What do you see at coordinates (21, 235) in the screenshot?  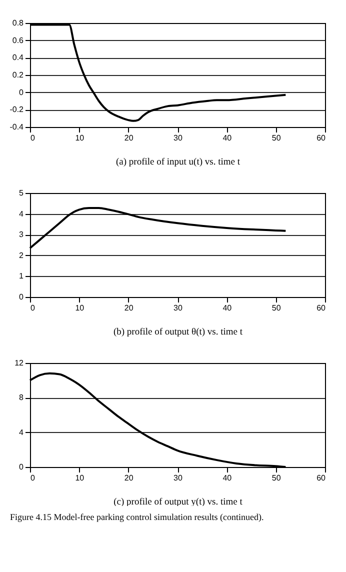 I see `y-tick-label: 3` at bounding box center [21, 235].